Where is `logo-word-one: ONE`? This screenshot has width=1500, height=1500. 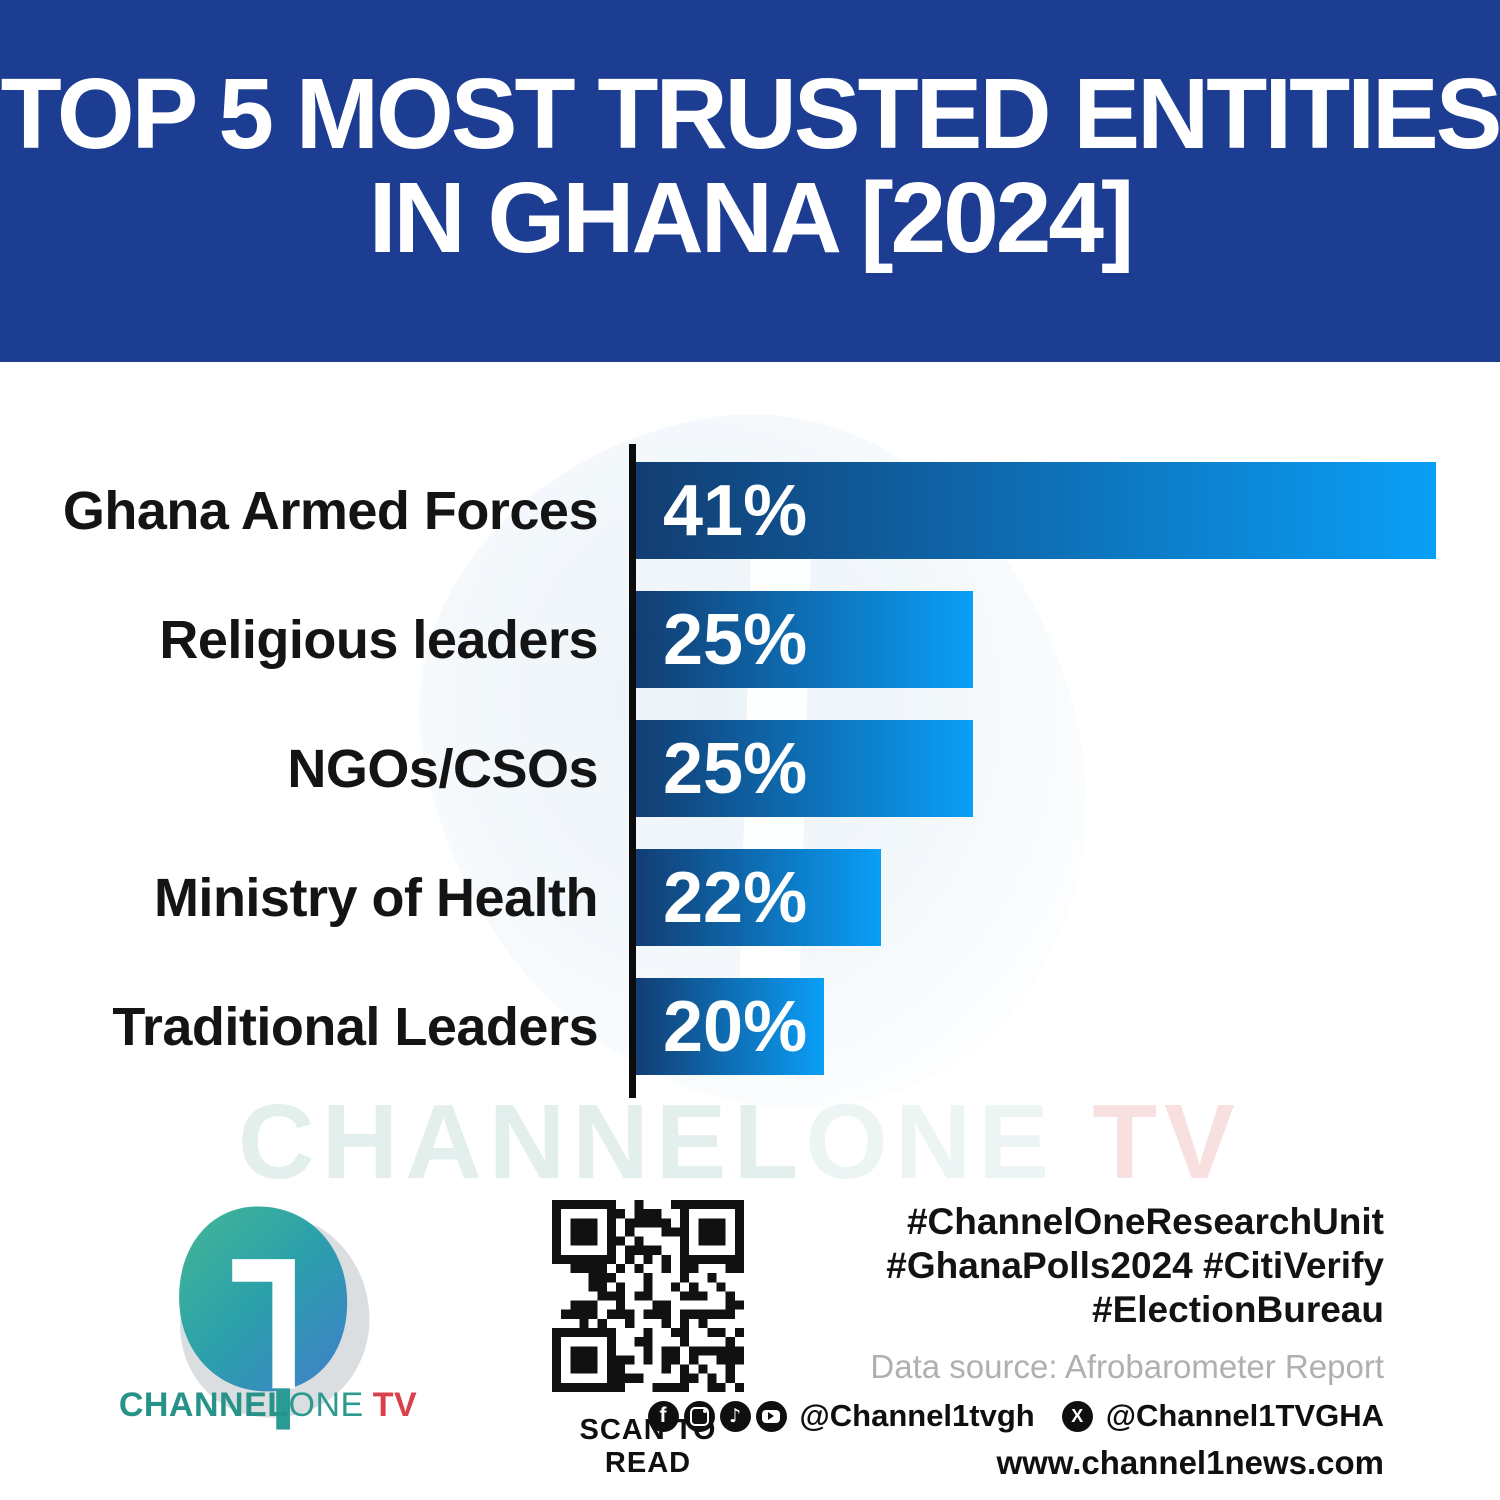 logo-word-one: ONE is located at coordinates (326, 1405).